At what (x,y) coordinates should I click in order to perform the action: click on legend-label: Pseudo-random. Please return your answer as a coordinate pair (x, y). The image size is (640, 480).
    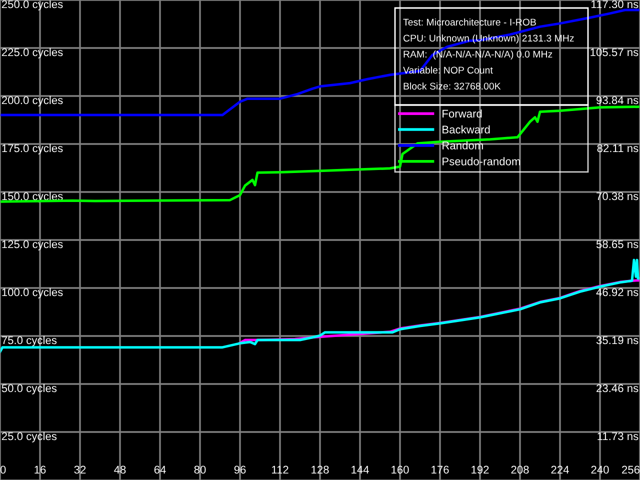
    Looking at the image, I should click on (481, 161).